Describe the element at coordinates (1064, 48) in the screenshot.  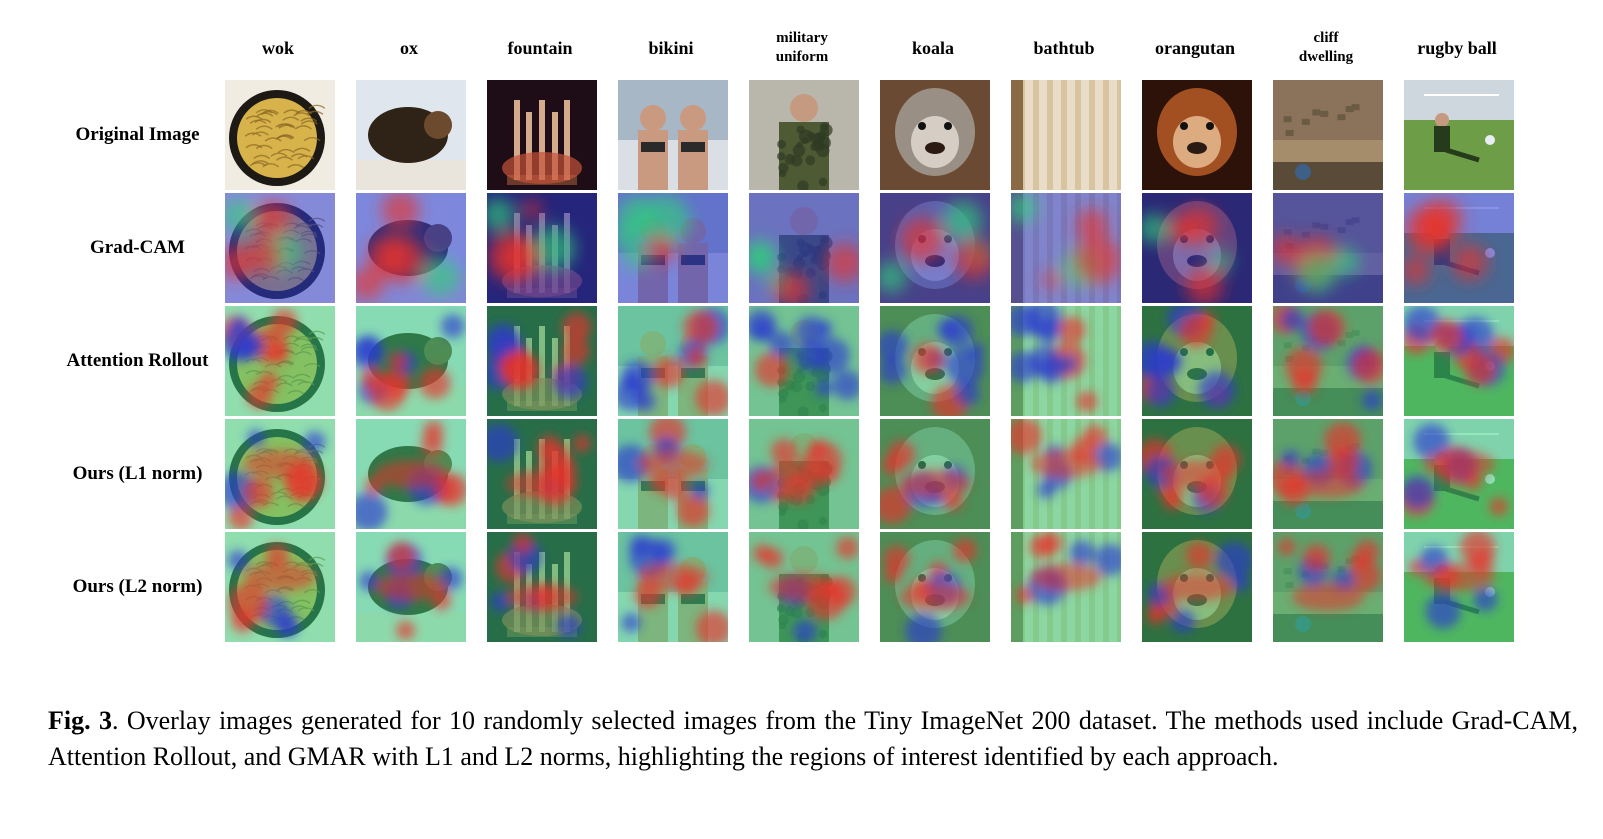
I see `column-label-line1: bathtub` at that location.